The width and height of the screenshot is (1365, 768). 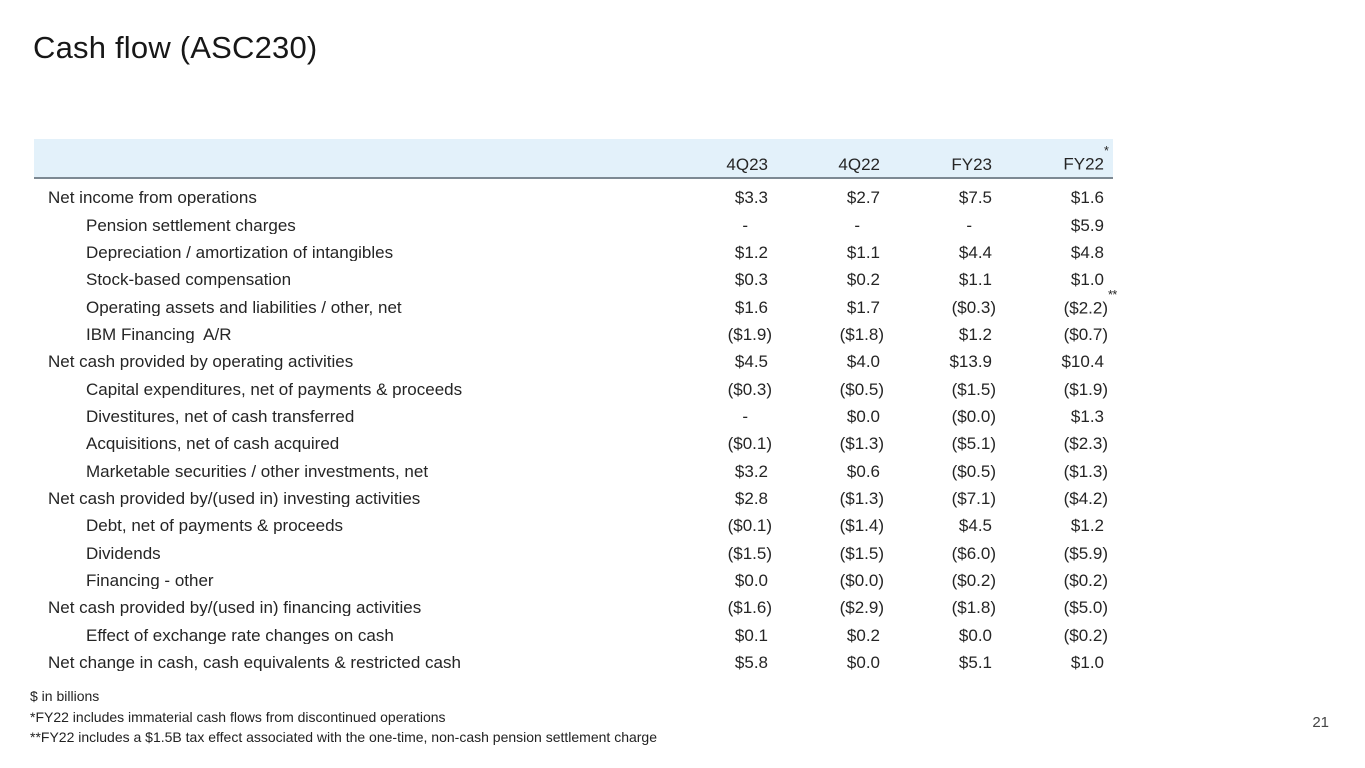 What do you see at coordinates (936, 662) in the screenshot?
I see `value-cell: $5.1` at bounding box center [936, 662].